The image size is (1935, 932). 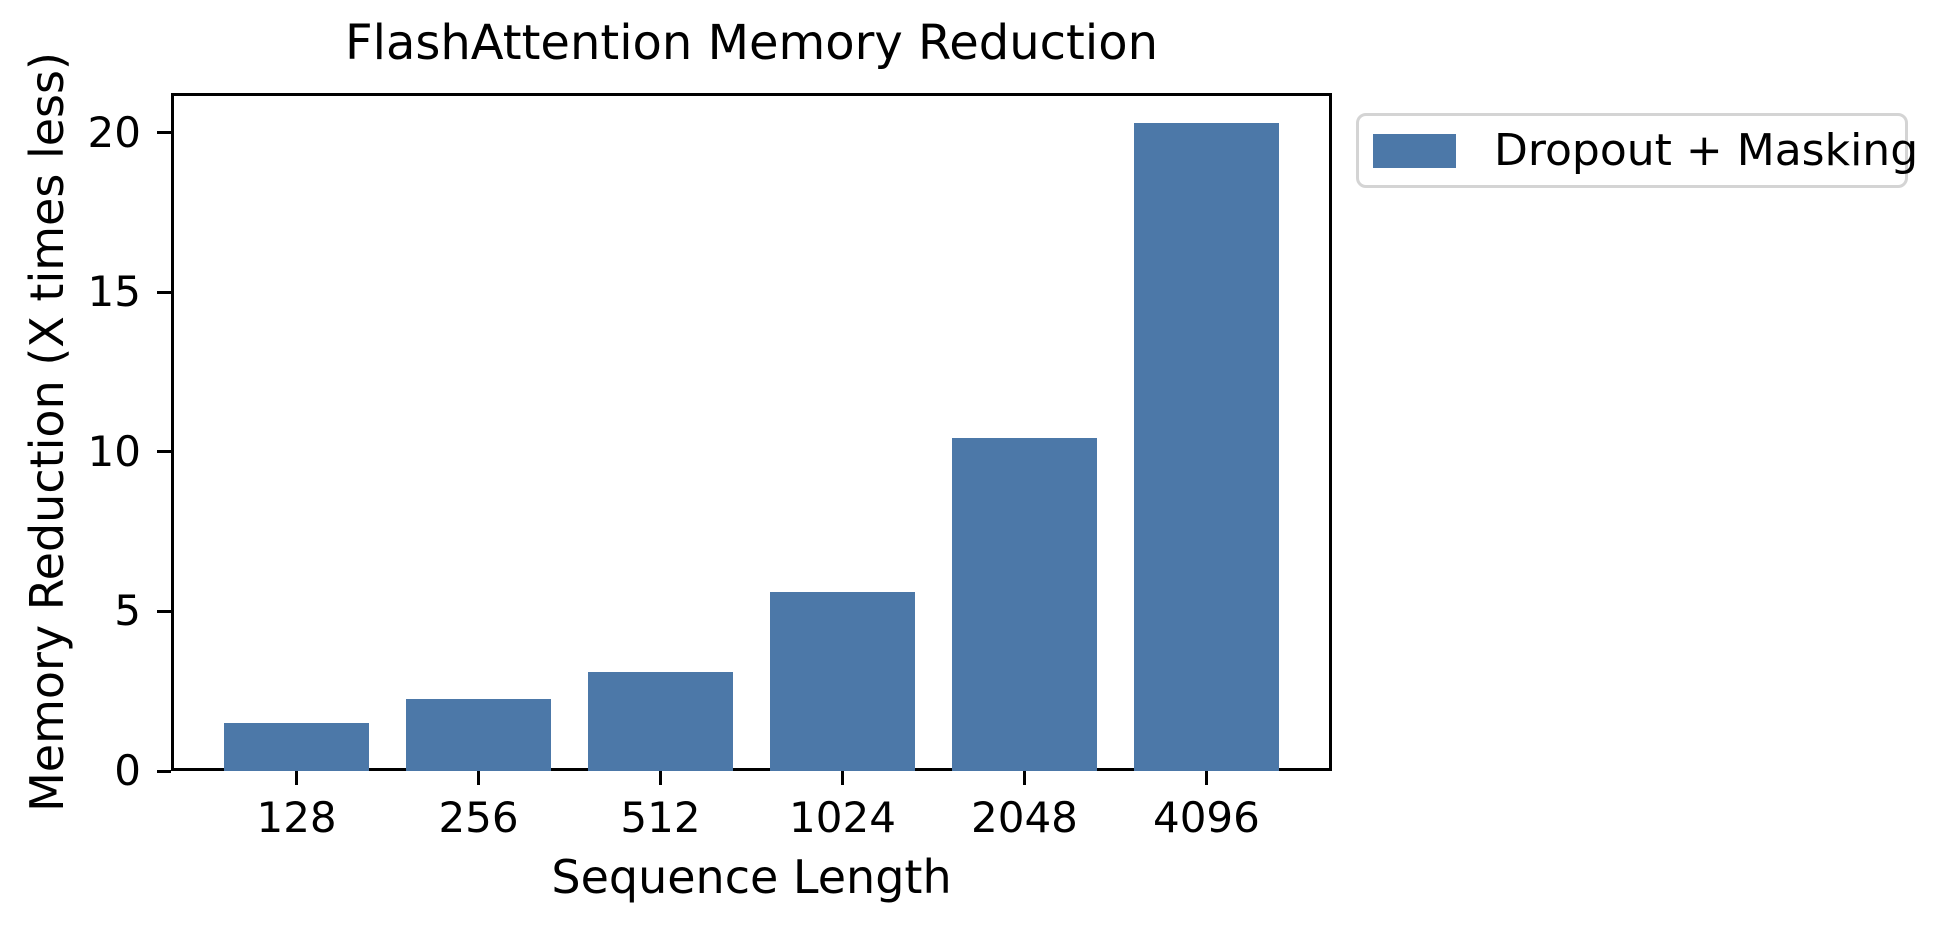 I want to click on y-tick-label: 0, so click(x=127, y=770).